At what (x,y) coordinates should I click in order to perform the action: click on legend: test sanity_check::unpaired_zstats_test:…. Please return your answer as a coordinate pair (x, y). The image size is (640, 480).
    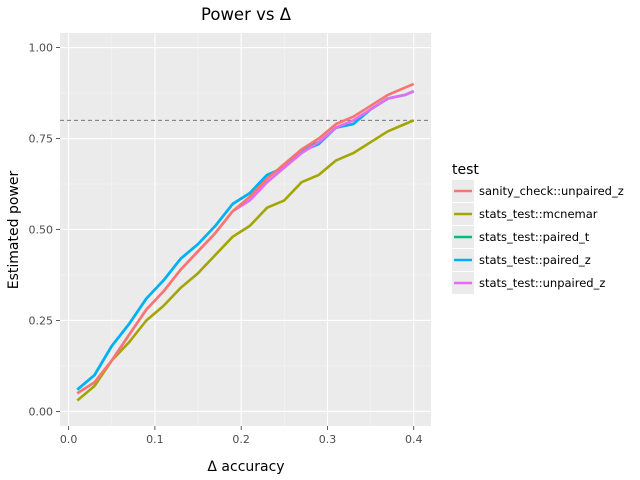
    Looking at the image, I should click on (538, 228).